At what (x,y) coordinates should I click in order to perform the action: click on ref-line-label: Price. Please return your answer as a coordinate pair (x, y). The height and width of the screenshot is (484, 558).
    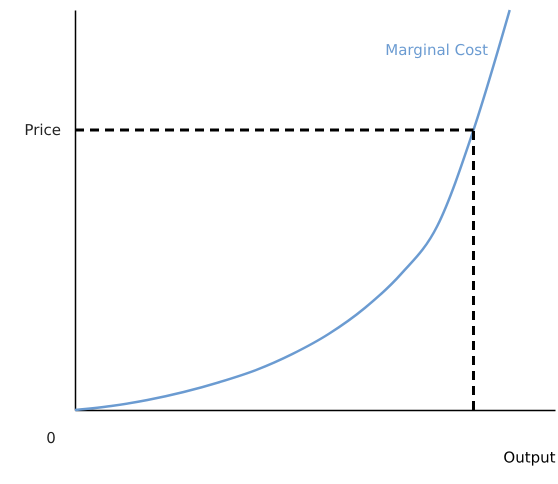
    Looking at the image, I should click on (42, 130).